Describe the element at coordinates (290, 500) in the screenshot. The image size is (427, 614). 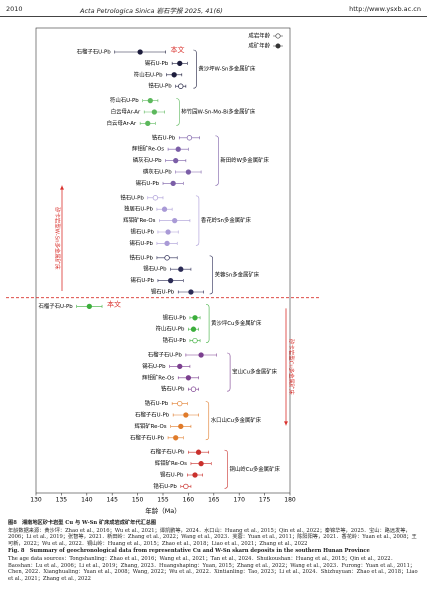
I see `x-tick-label: 180` at that location.